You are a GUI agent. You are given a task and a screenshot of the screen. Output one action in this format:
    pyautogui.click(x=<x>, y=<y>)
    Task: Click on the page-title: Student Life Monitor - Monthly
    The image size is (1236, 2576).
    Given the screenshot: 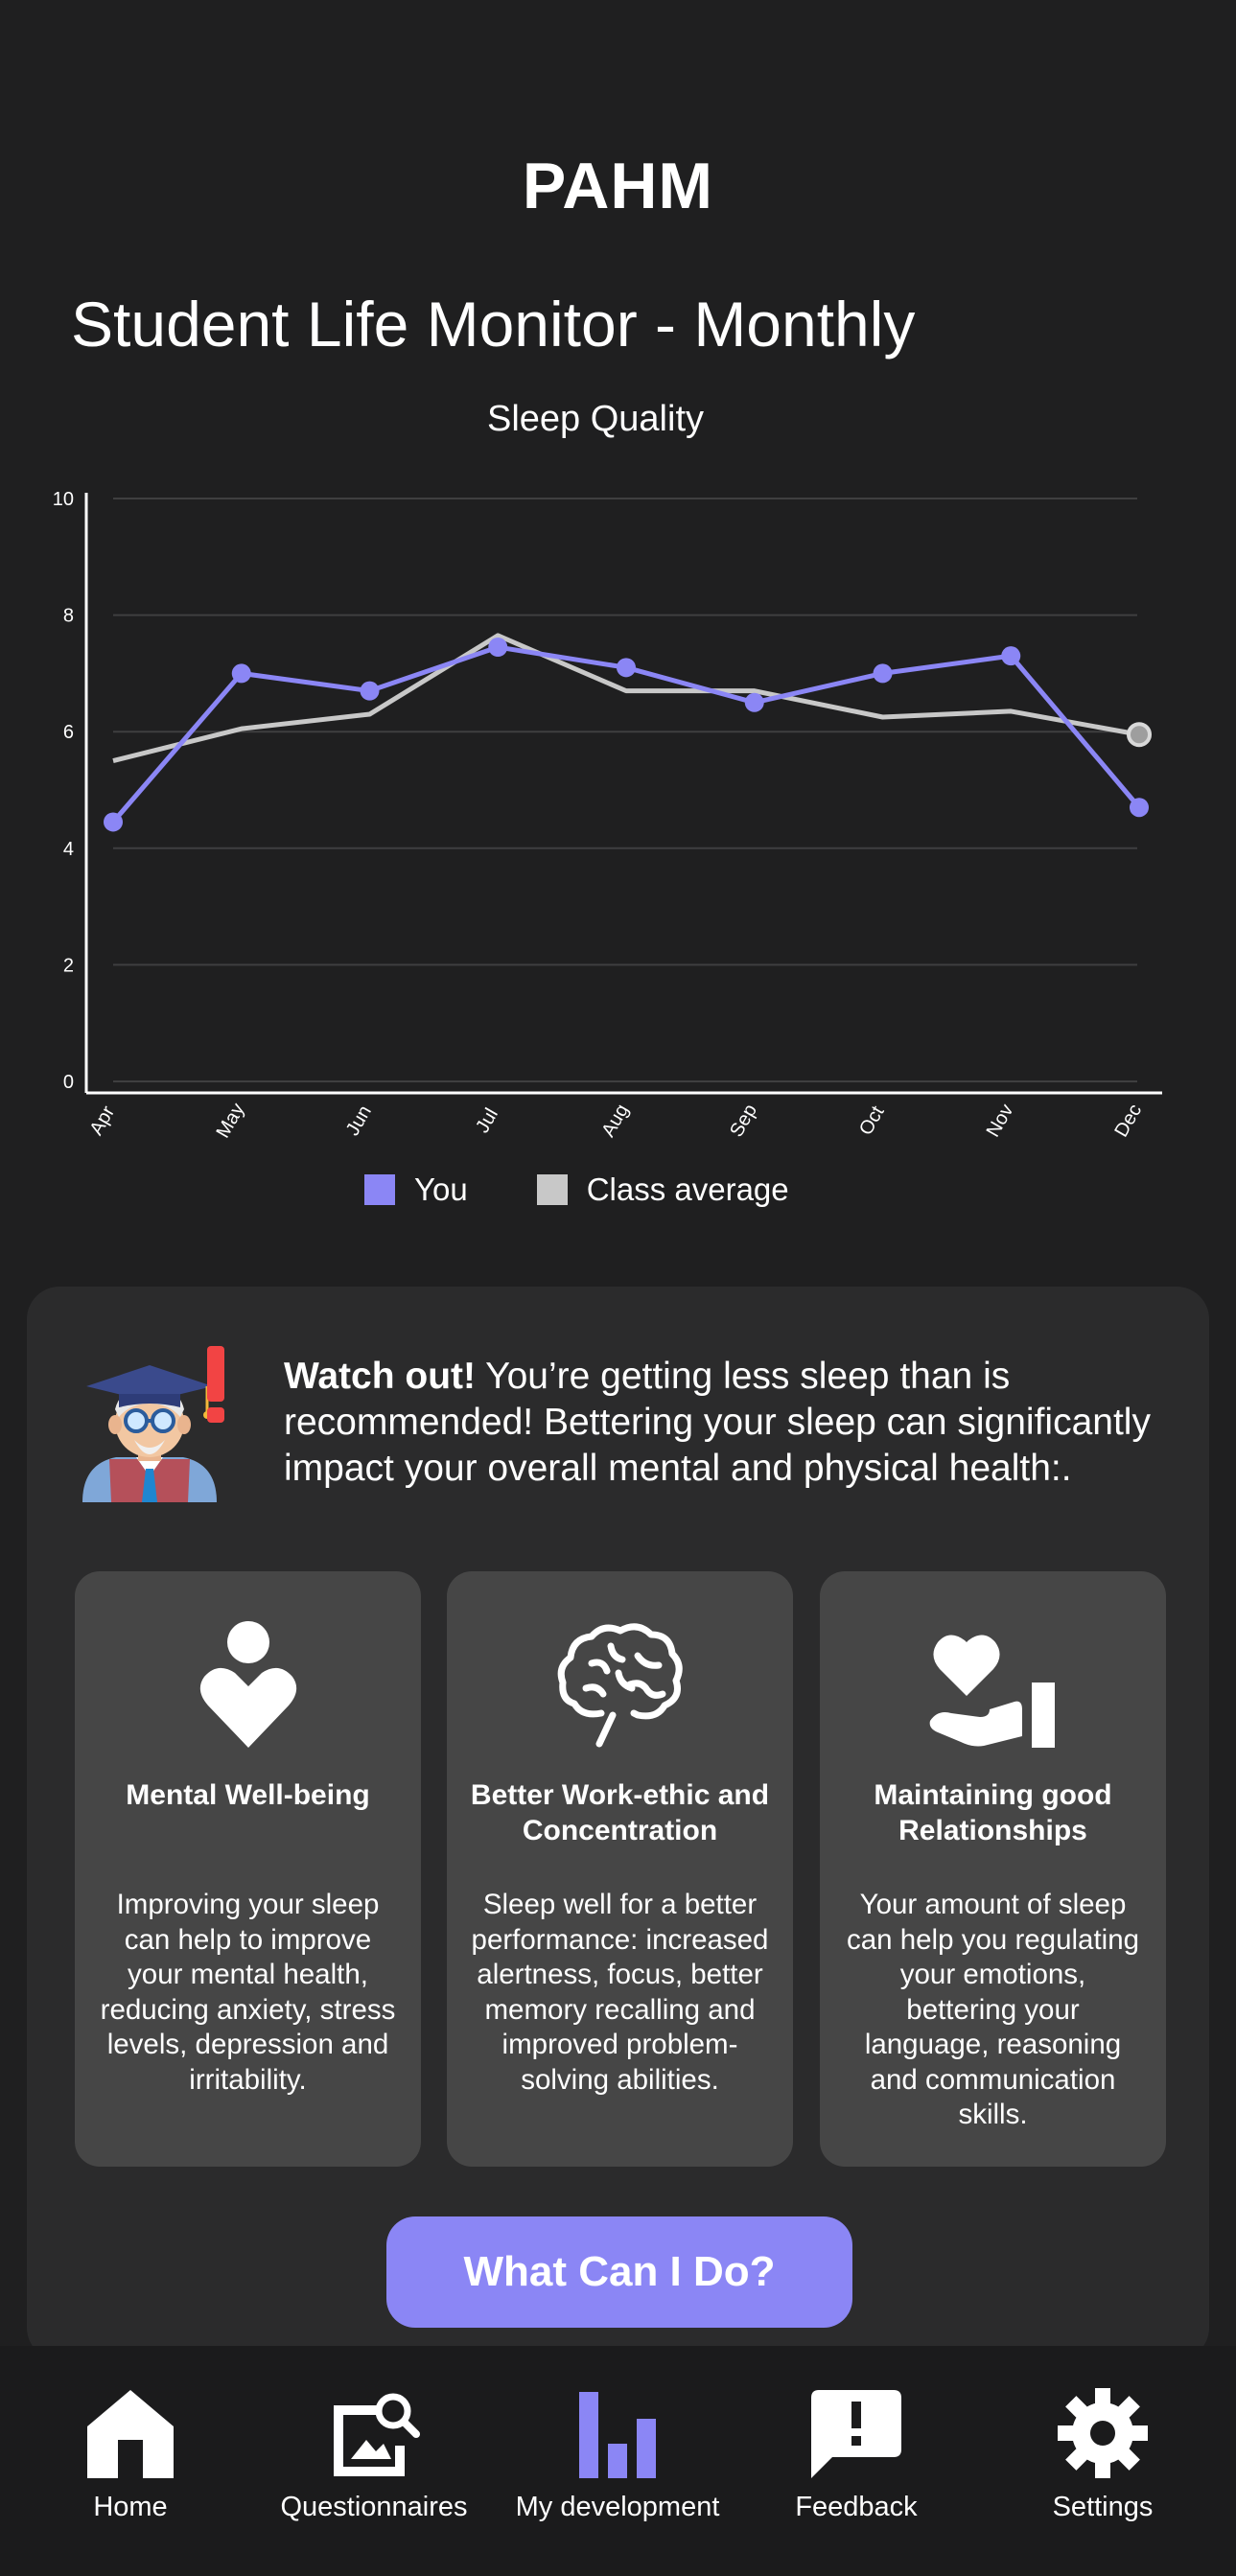 What is the action you would take?
    pyautogui.click(x=494, y=324)
    